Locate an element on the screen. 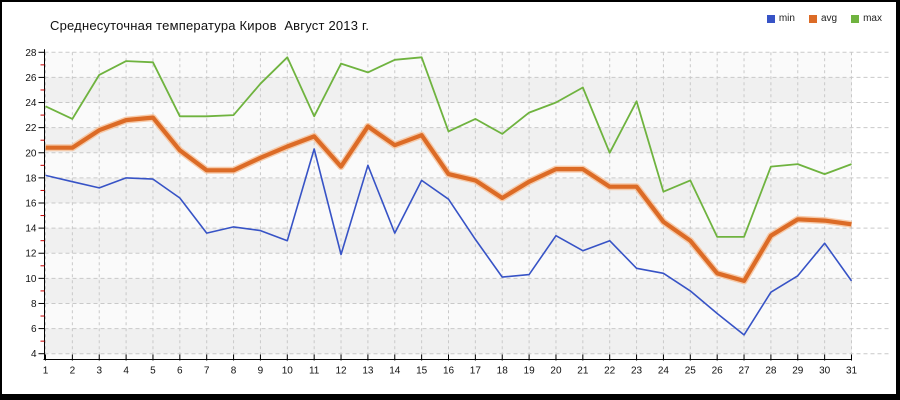  x-tick-label: 4 is located at coordinates (126, 371).